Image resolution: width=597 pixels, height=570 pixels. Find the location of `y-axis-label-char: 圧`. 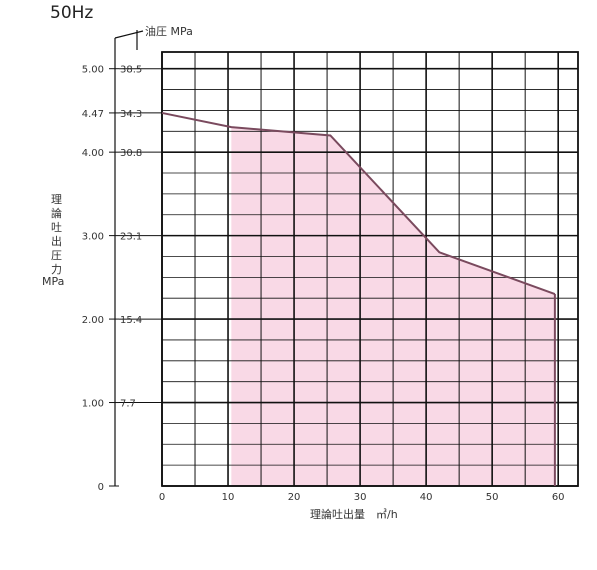

y-axis-label-char: 圧 is located at coordinates (56, 255).